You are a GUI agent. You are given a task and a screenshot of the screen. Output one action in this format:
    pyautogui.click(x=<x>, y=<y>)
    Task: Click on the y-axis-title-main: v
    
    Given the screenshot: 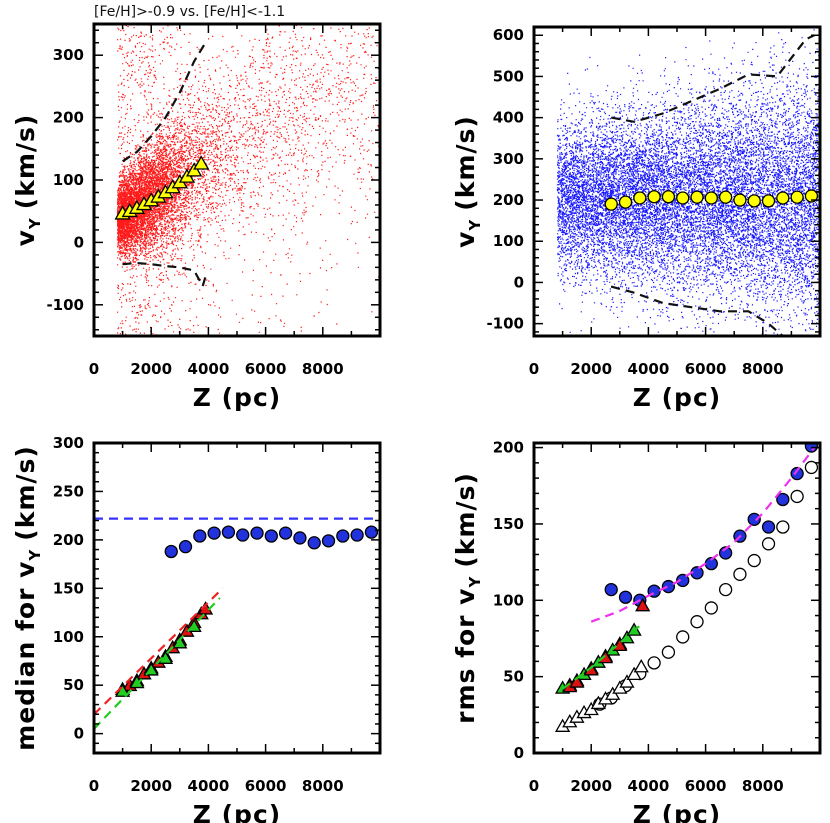 What is the action you would take?
    pyautogui.click(x=25, y=237)
    